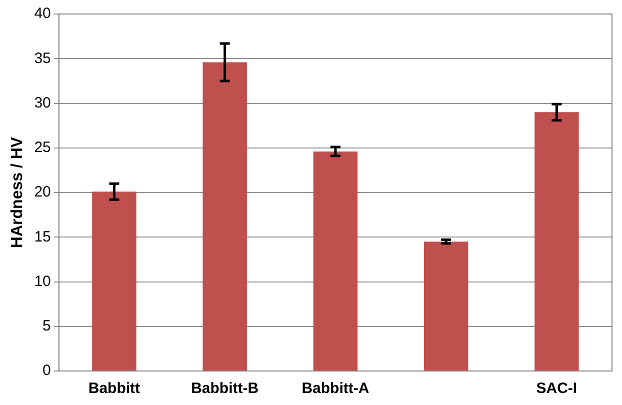 The height and width of the screenshot is (405, 622). I want to click on x-tick-label: Babbitt-B, so click(225, 389).